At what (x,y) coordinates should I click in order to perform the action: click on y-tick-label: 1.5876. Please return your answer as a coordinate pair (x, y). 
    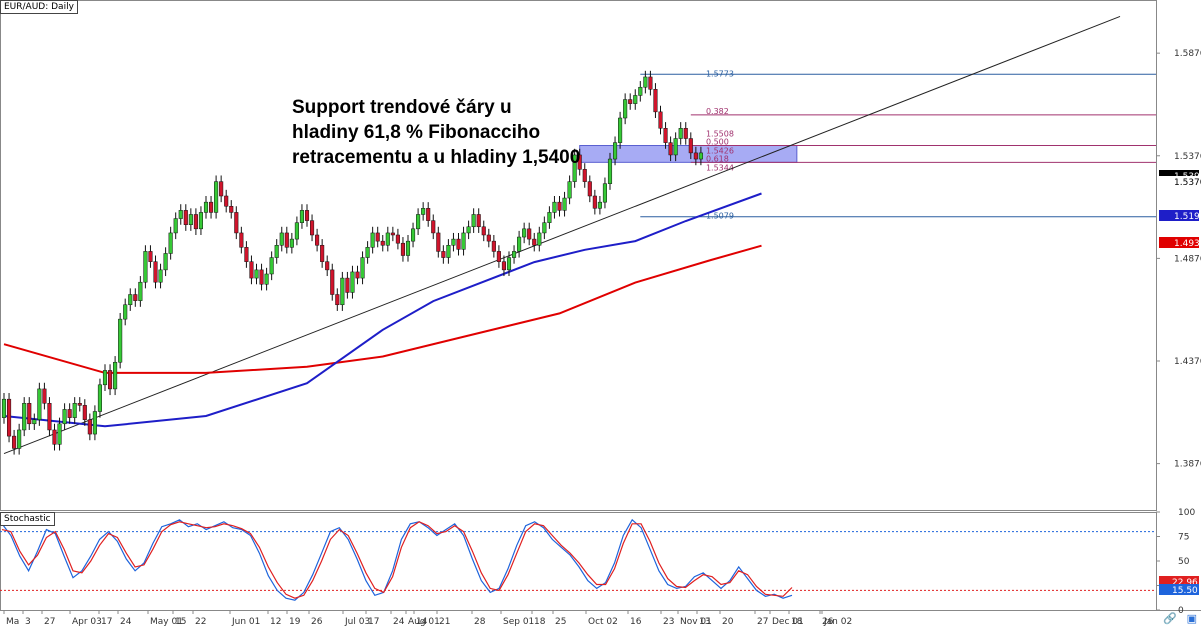
    Looking at the image, I should click on (1187, 54).